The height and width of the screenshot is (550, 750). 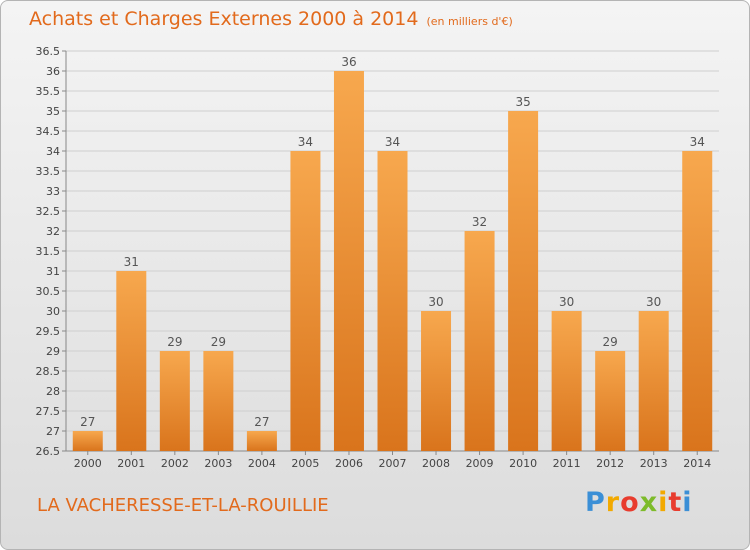 What do you see at coordinates (88, 463) in the screenshot?
I see `x-tick-label: 2000` at bounding box center [88, 463].